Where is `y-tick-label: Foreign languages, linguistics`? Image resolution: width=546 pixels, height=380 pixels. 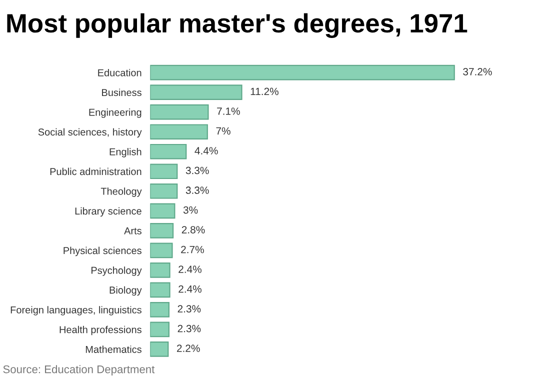 y-tick-label: Foreign languages, linguistics is located at coordinates (76, 311).